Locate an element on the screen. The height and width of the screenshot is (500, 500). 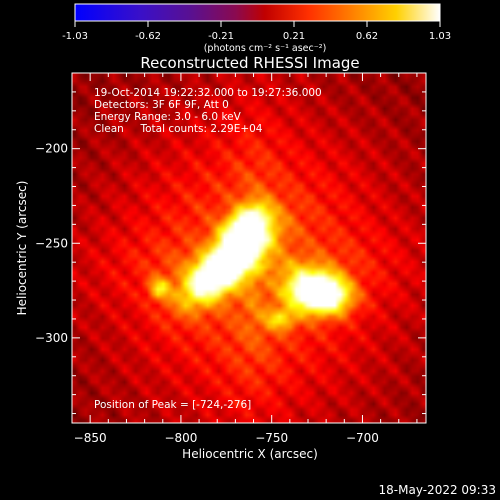
x-tick-label: −700 is located at coordinates (362, 438).